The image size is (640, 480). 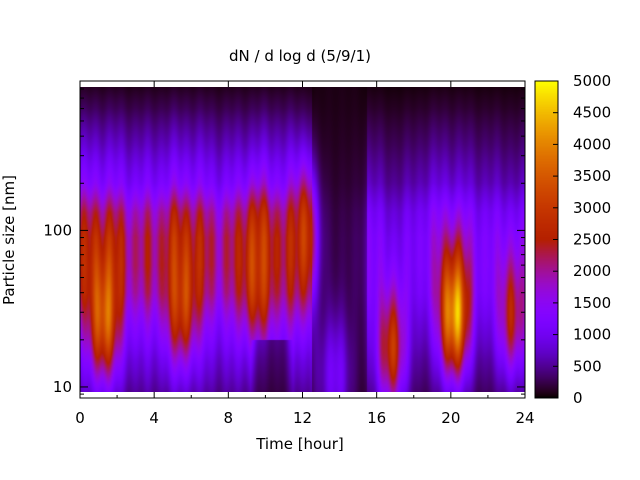 I want to click on x-tick-label: 4, so click(x=154, y=418).